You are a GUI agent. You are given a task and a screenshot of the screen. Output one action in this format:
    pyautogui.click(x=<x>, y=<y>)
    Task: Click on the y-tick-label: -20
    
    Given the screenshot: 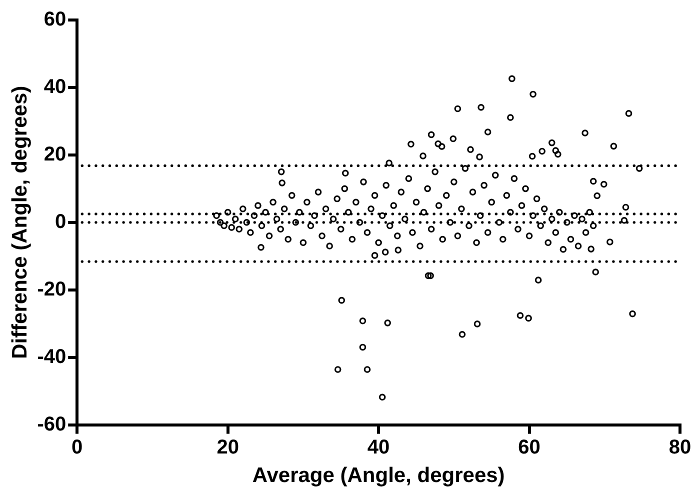 What is the action you would take?
    pyautogui.click(x=51, y=289)
    